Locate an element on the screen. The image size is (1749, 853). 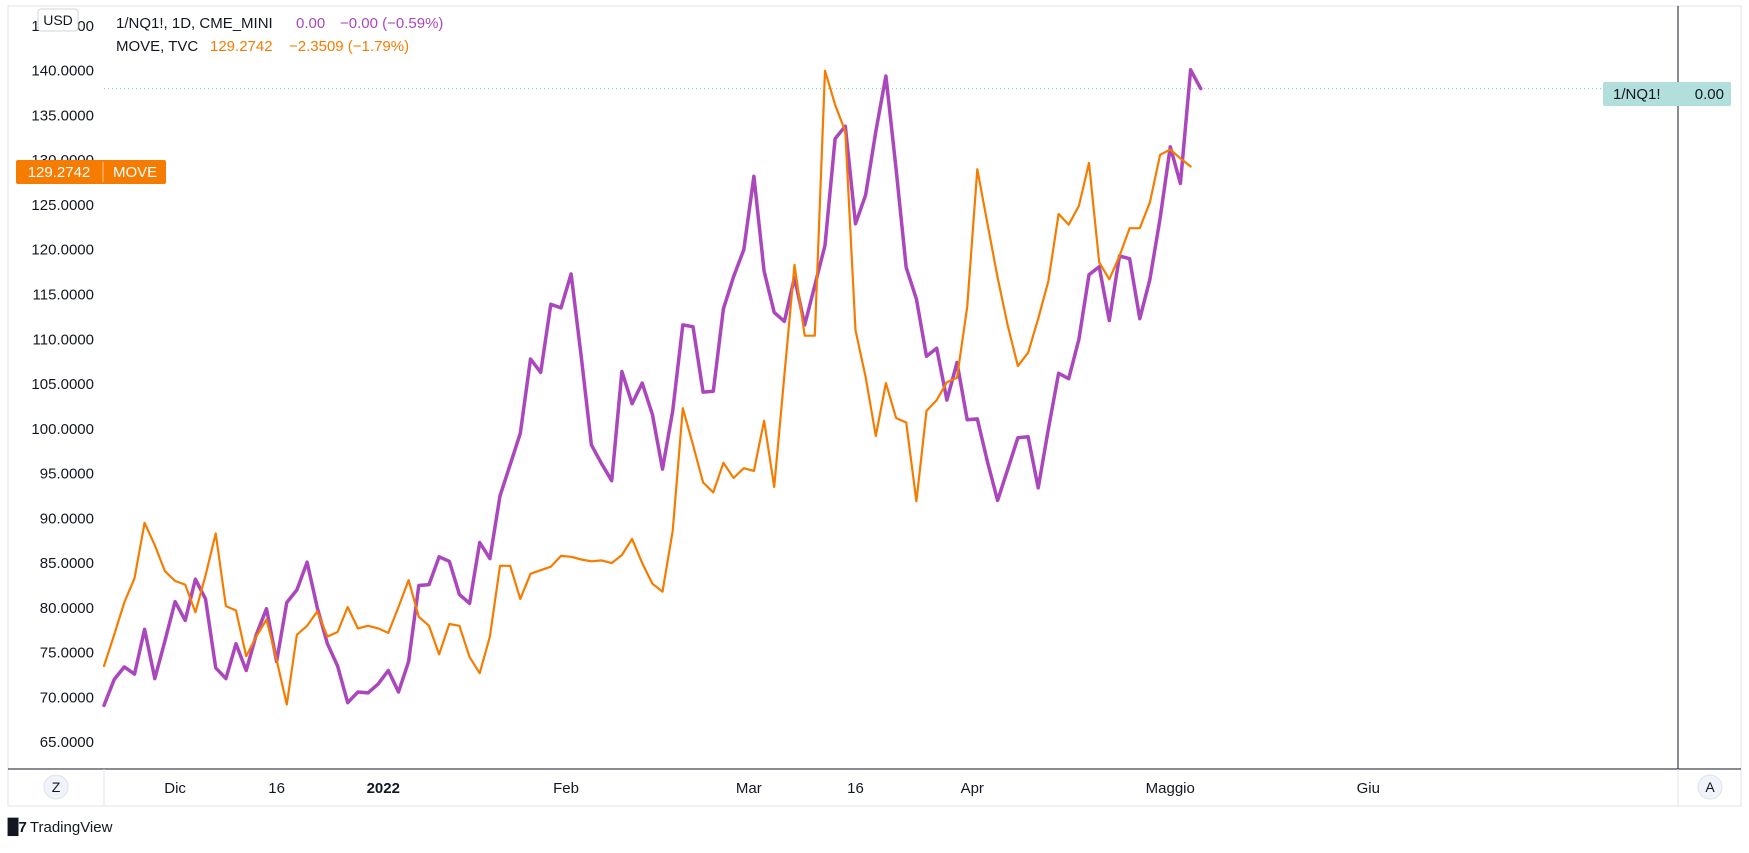
y-tick-label: 125.0000 is located at coordinates (62, 205).